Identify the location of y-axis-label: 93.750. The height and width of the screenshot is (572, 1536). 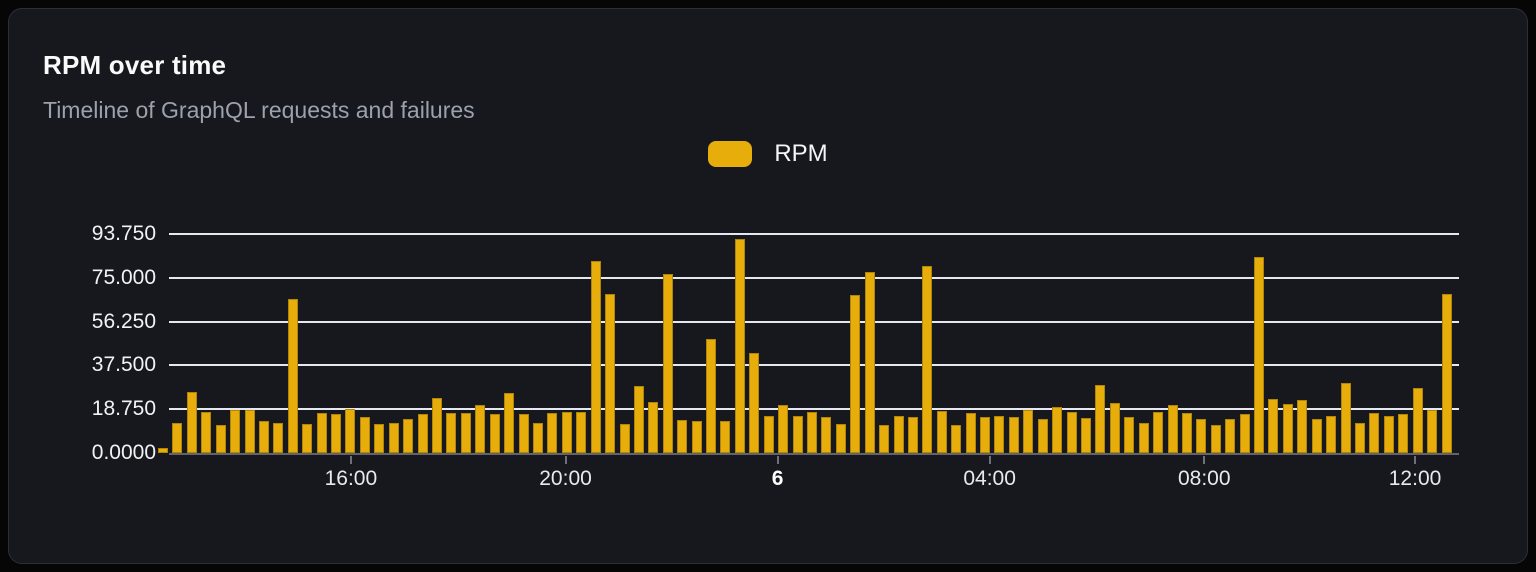
(123, 233).